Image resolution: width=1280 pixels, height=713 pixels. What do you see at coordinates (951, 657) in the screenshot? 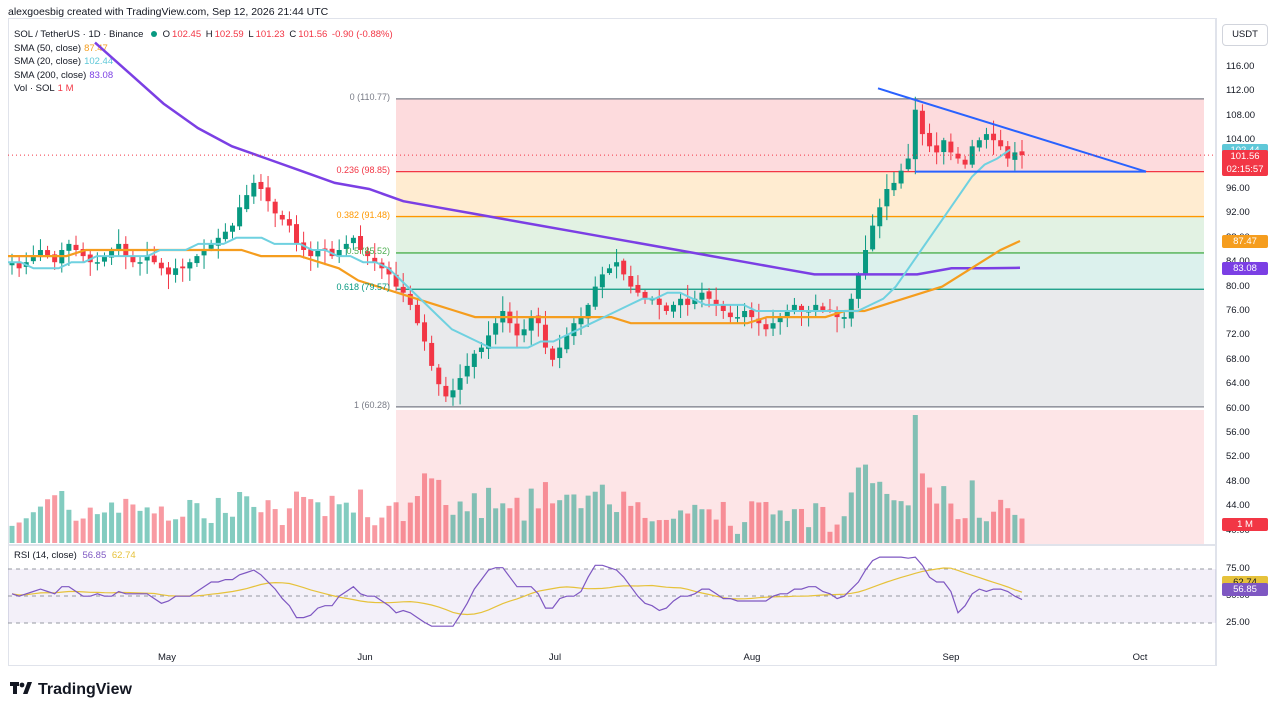
I see `time-tick: Sep` at bounding box center [951, 657].